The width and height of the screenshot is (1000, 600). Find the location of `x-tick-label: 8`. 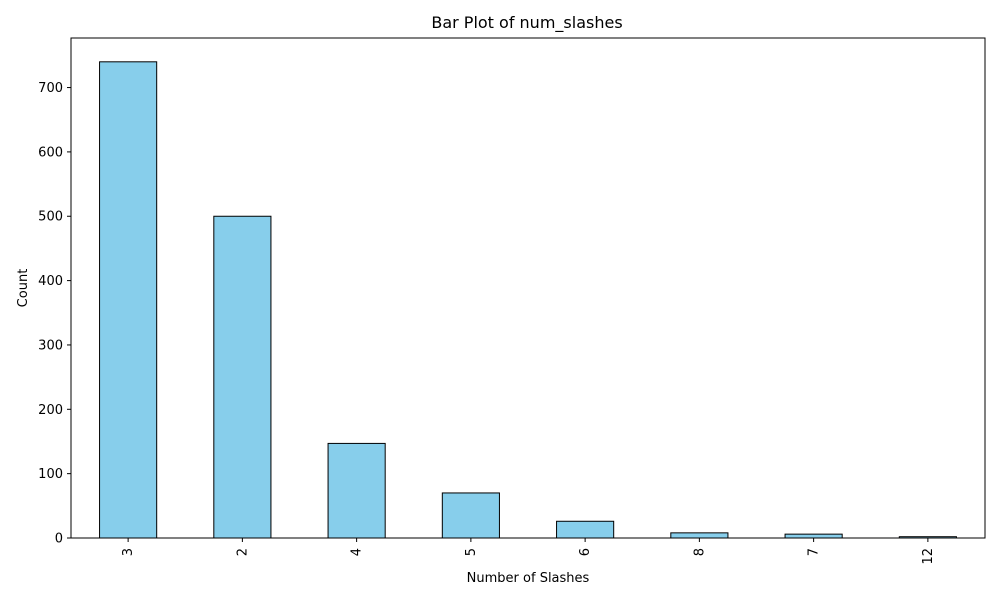

x-tick-label: 8 is located at coordinates (699, 552).